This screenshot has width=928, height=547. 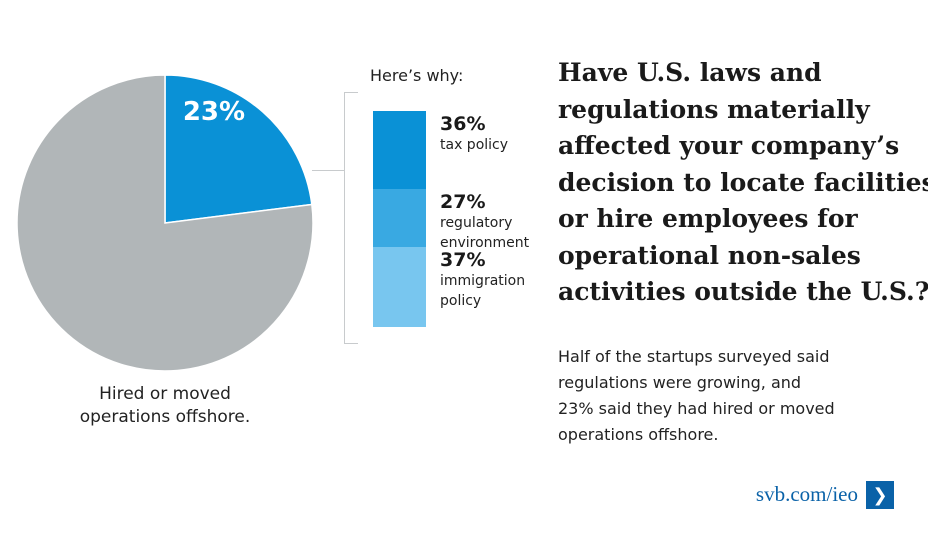 I want to click on chevron-right-icon: ❯, so click(x=880, y=495).